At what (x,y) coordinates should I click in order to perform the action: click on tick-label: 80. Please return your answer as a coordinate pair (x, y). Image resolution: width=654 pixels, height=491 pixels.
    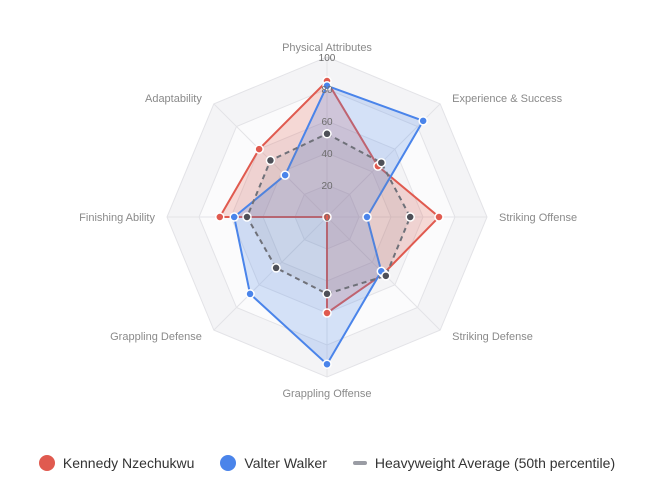
    Looking at the image, I should click on (327, 90).